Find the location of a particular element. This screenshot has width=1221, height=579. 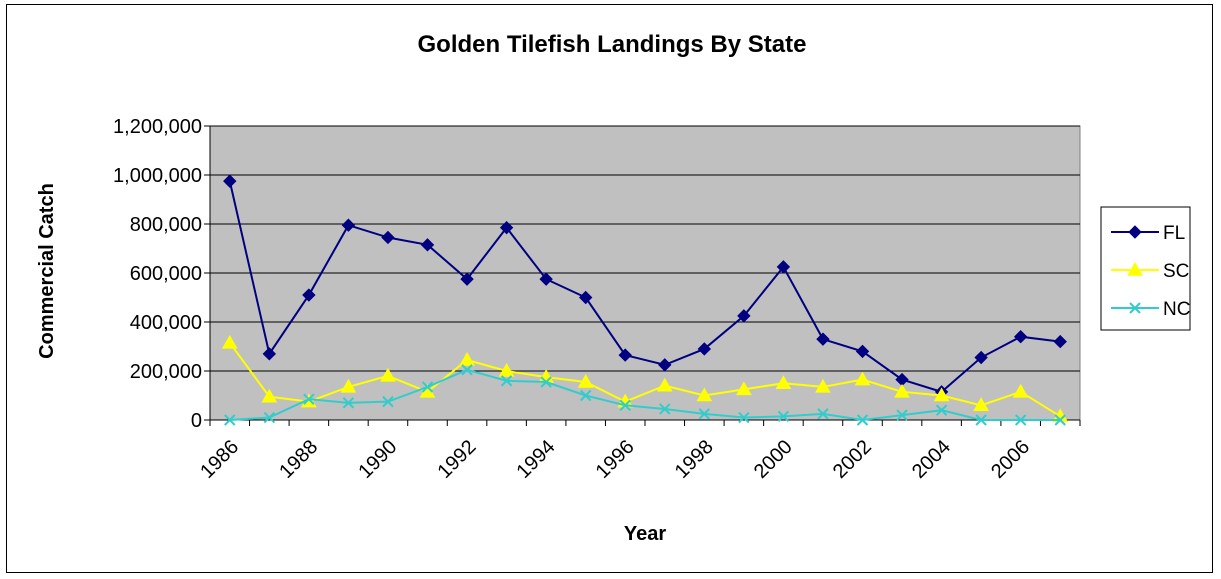

x-tick-label: 1994 is located at coordinates (536, 459).